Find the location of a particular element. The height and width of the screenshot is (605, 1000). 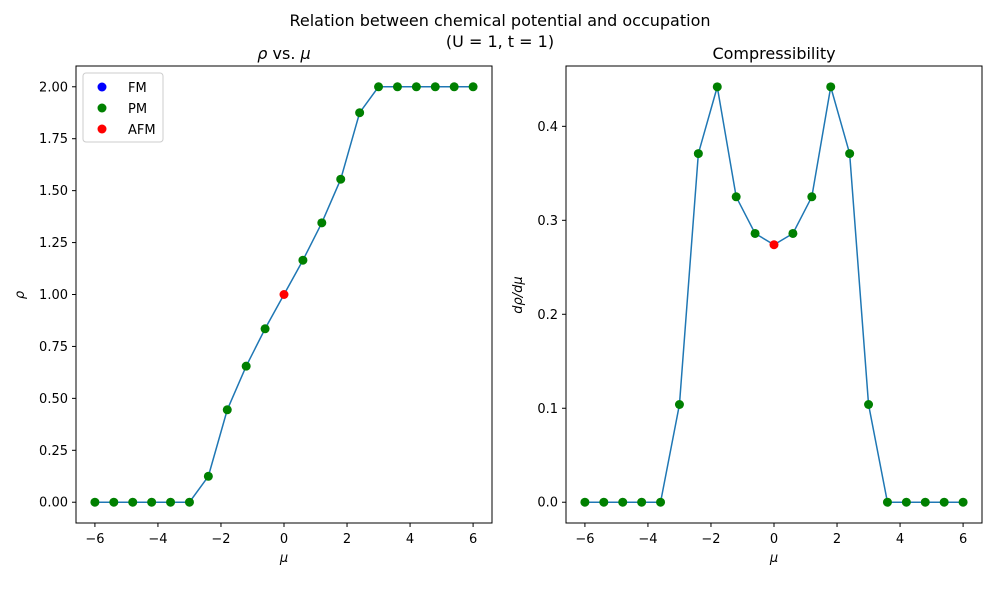

y-tick-label: 0.4 is located at coordinates (547, 127).